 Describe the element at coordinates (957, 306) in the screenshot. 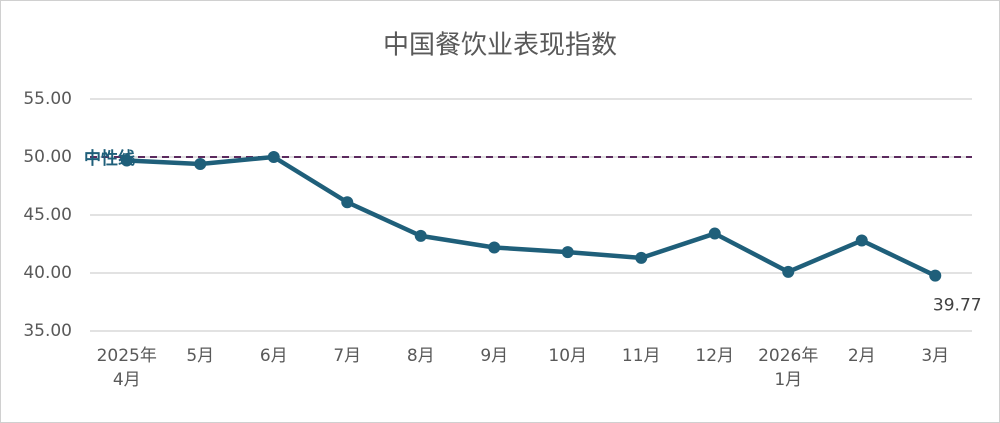

I see `data-label: 39.77` at that location.